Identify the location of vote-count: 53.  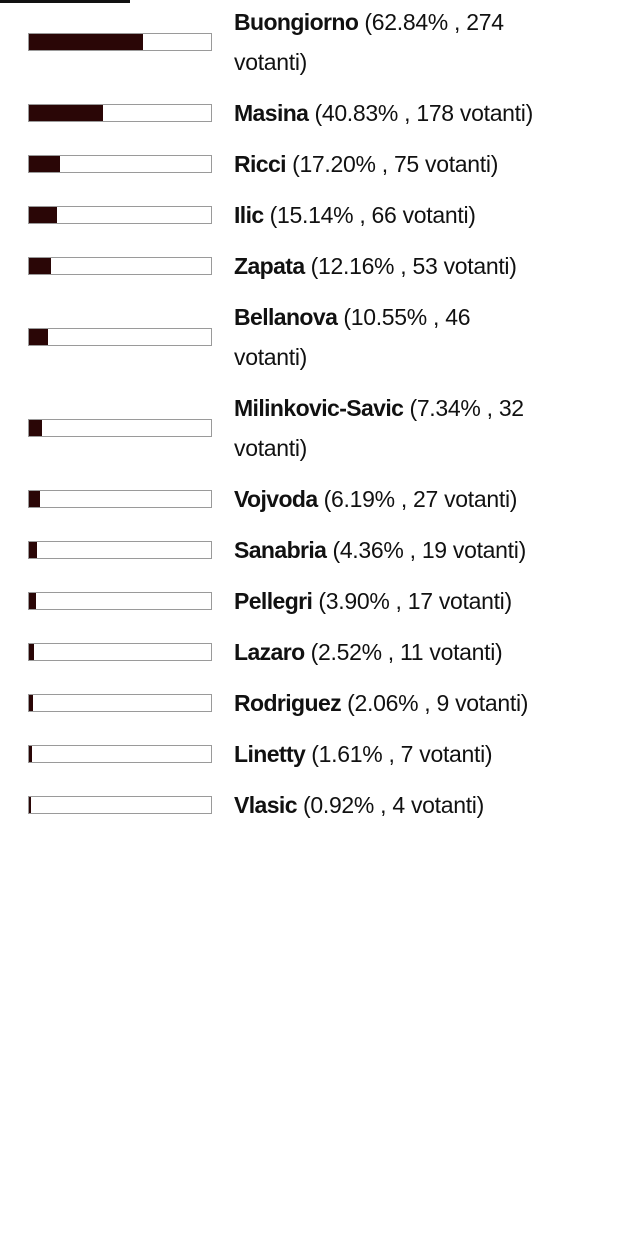
(425, 266).